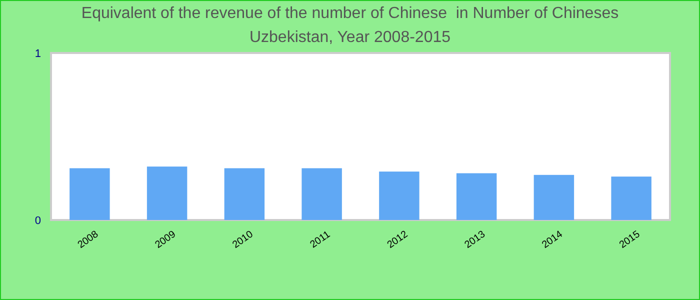 This screenshot has width=700, height=300. Describe the element at coordinates (350, 25) in the screenshot. I see `chart-title: Equivalent of the revenue of the number of Chinese in Number of Chineses Uzbekistan, Year 2008-2015` at that location.